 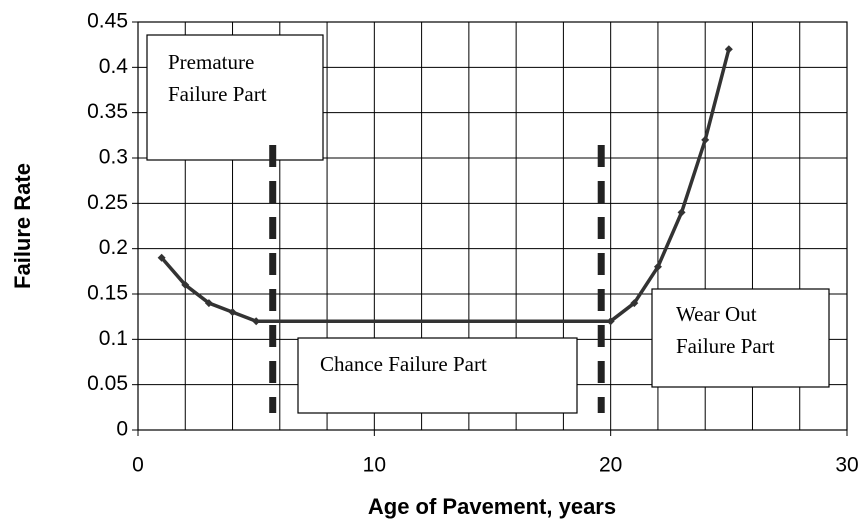 What do you see at coordinates (107, 111) in the screenshot?
I see `y-tick-label: 0.35` at bounding box center [107, 111].